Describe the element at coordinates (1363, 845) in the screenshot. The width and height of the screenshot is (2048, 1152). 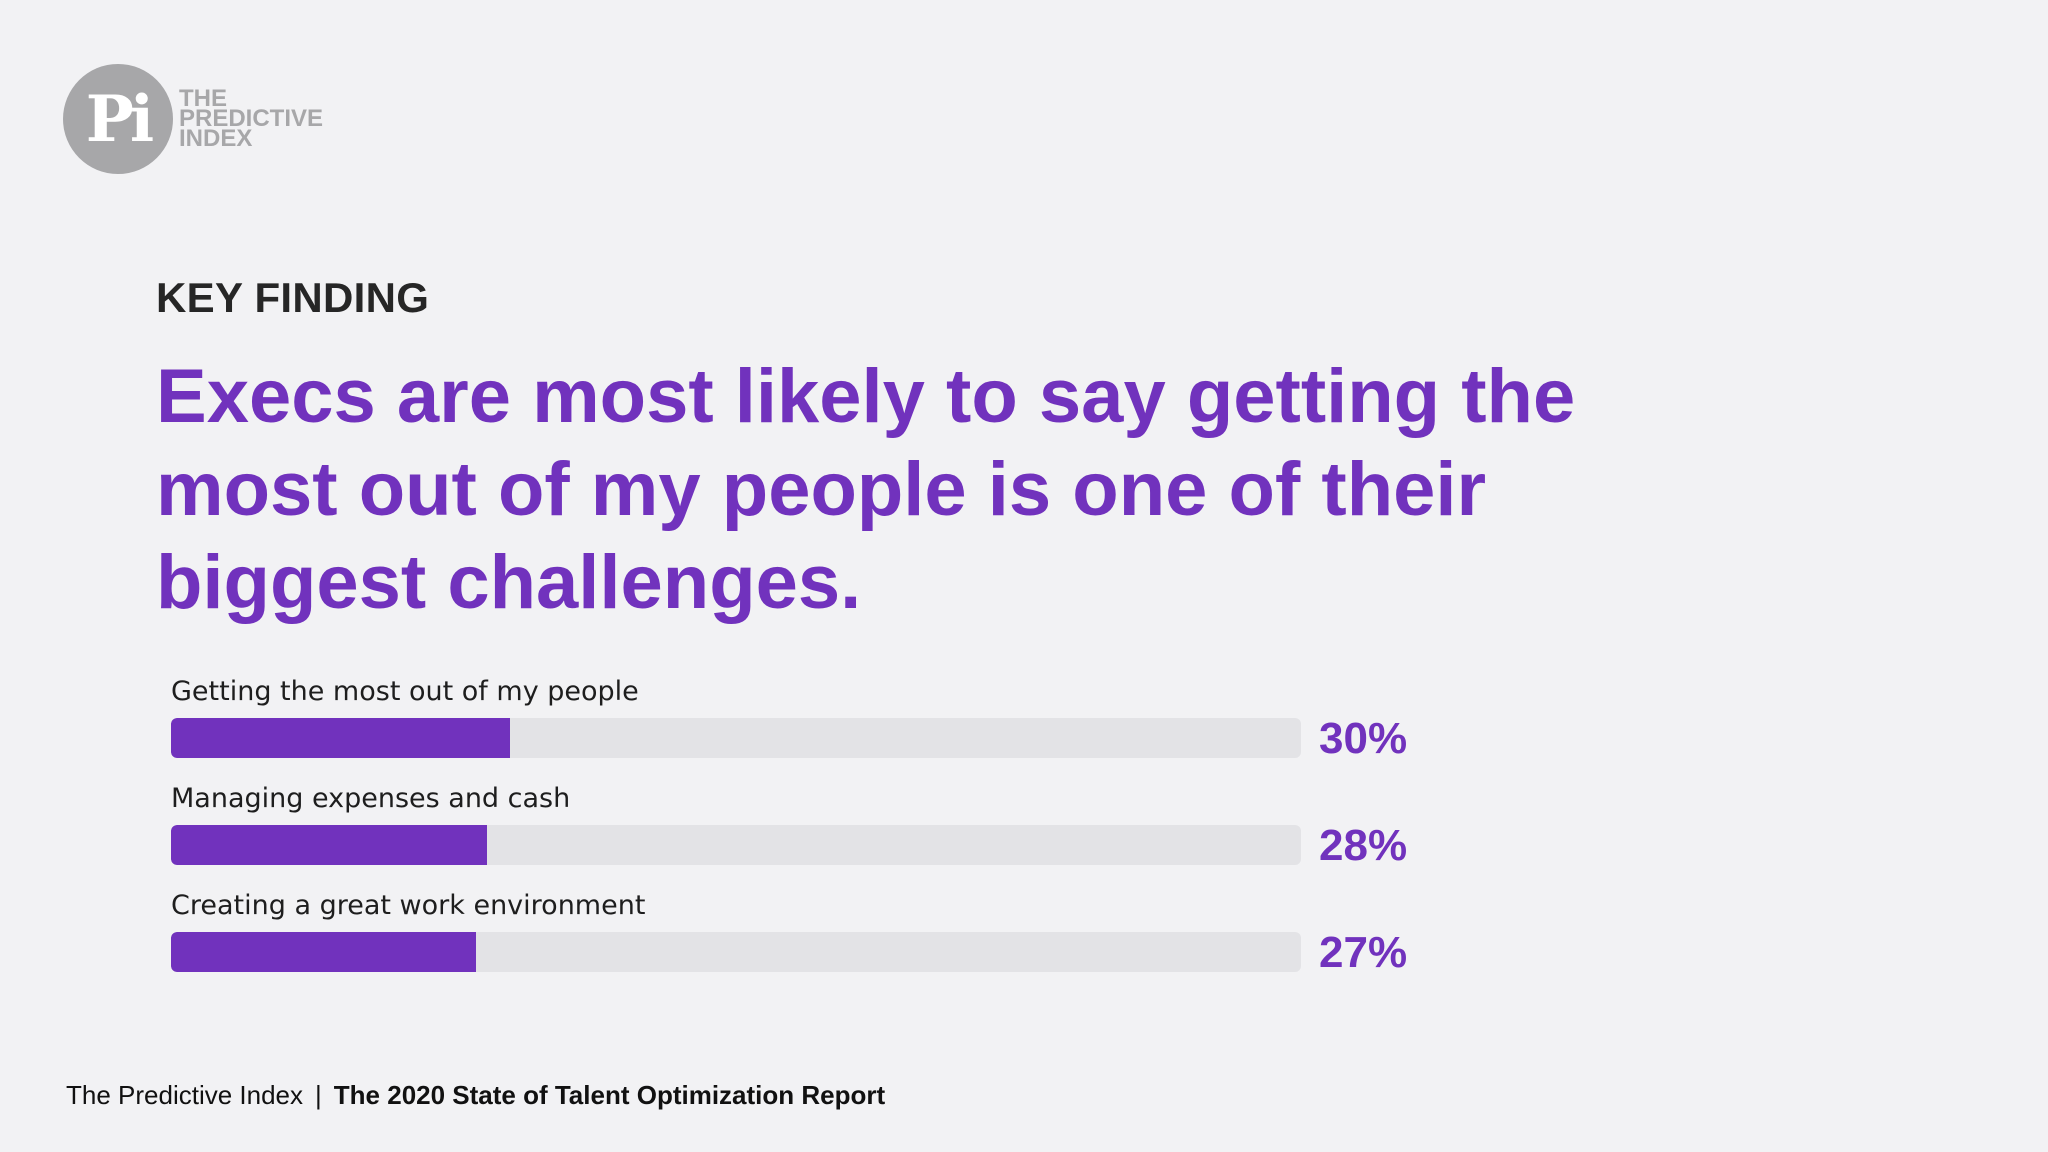
I see `bar-value-label: 28%` at that location.